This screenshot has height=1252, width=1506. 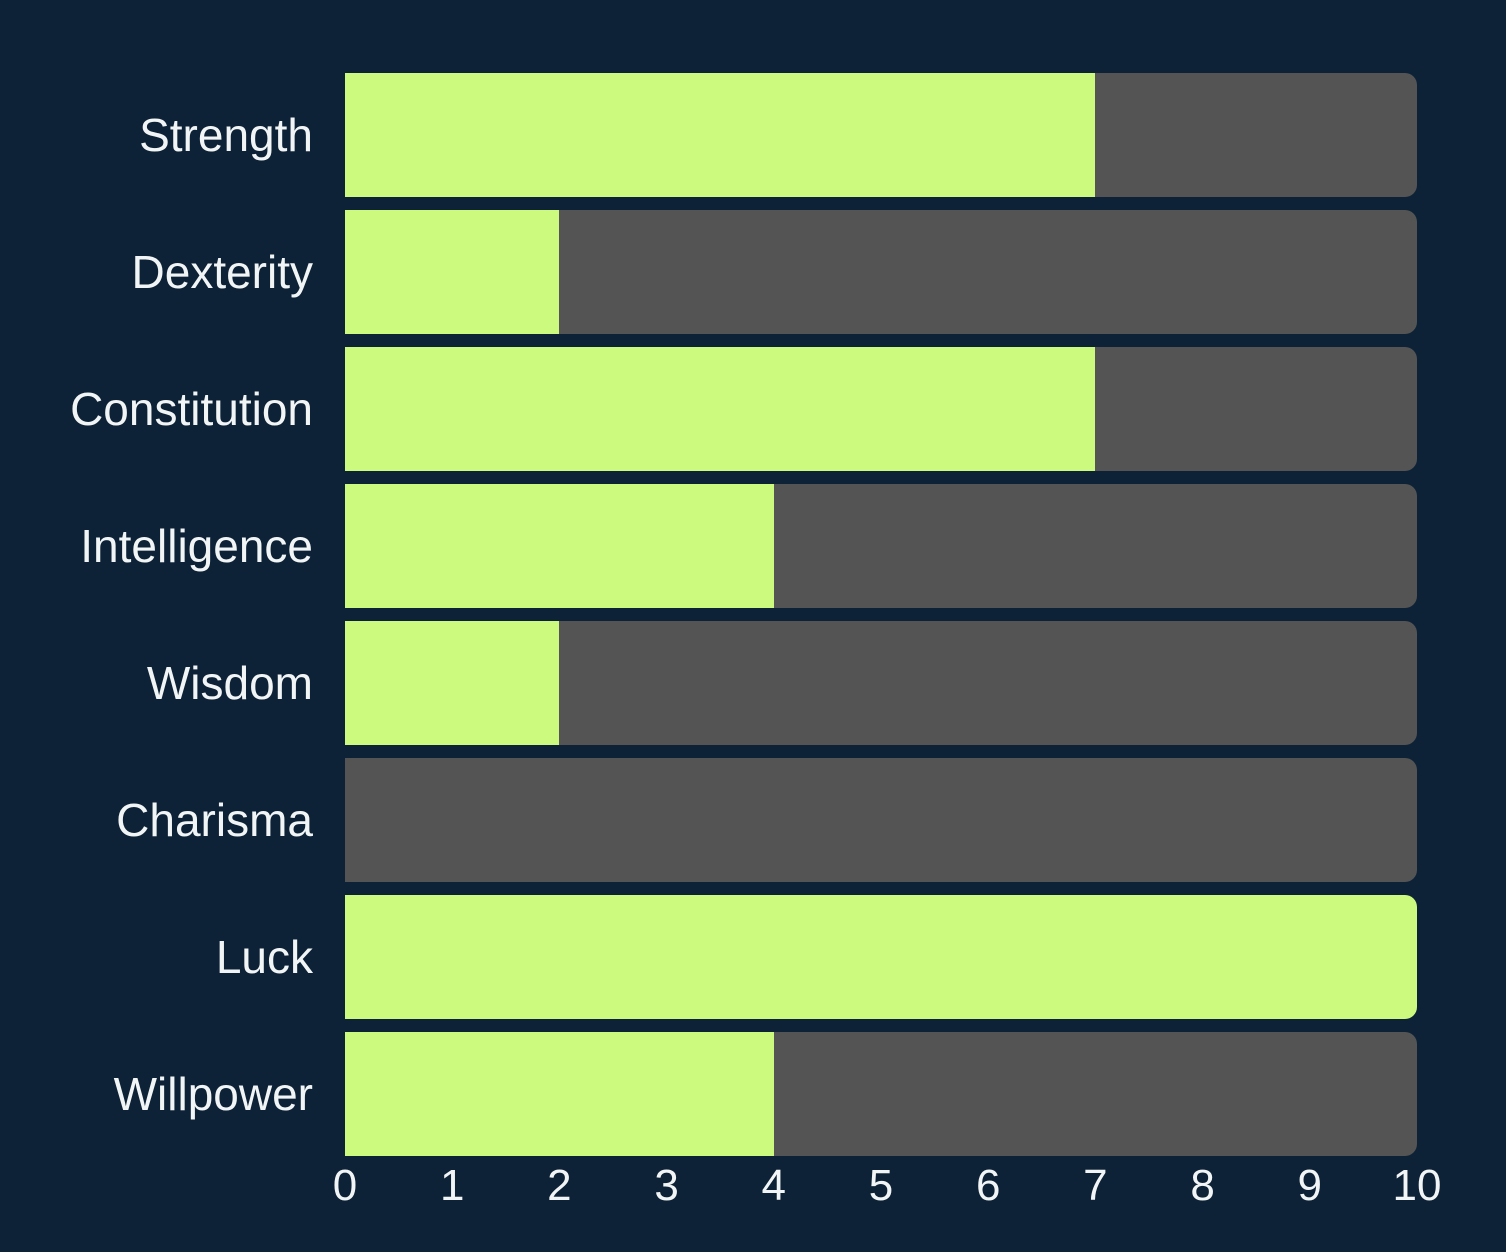 What do you see at coordinates (666, 1185) in the screenshot?
I see `x-axis-tick: 3` at bounding box center [666, 1185].